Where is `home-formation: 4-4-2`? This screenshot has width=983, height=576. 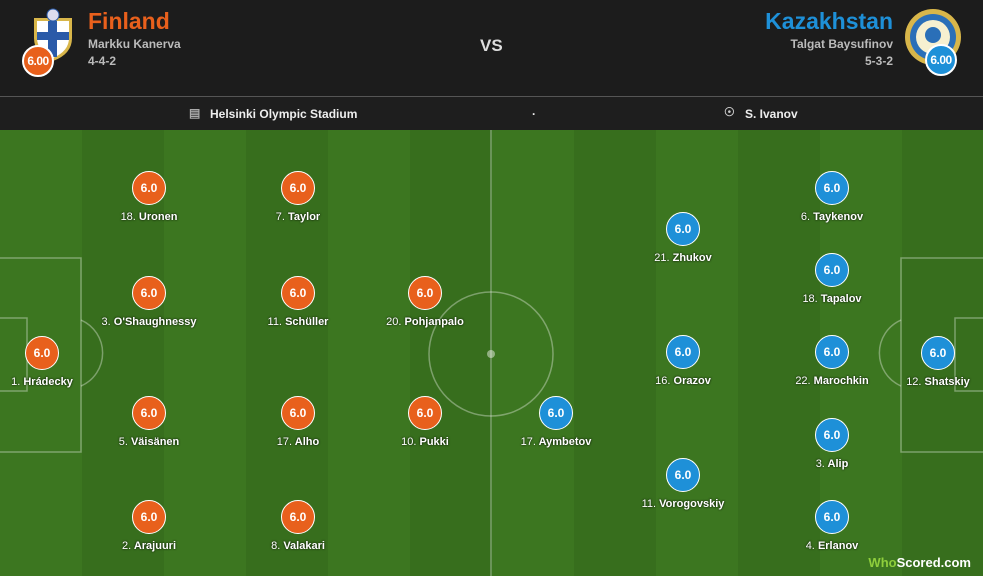 home-formation: 4-4-2 is located at coordinates (102, 61).